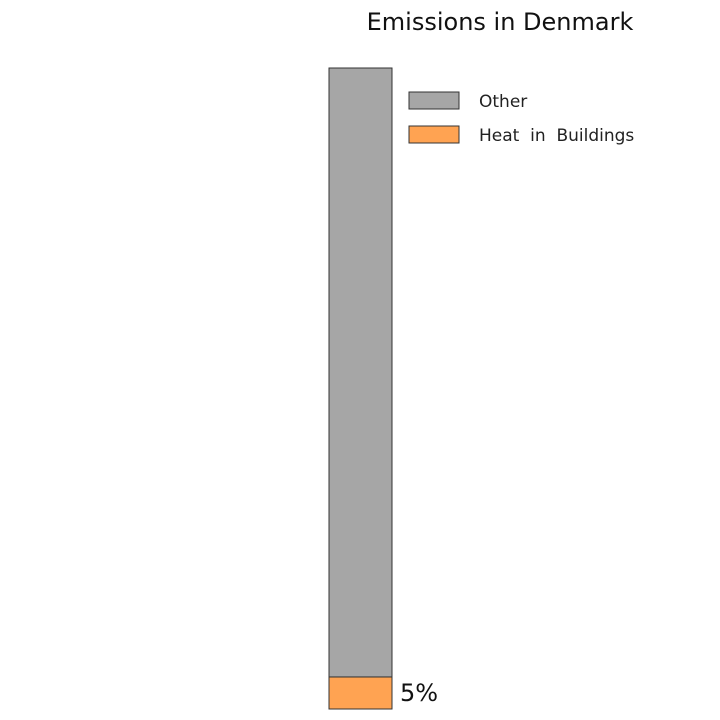  What do you see at coordinates (434, 100) in the screenshot?
I see `legend-swatch-other` at bounding box center [434, 100].